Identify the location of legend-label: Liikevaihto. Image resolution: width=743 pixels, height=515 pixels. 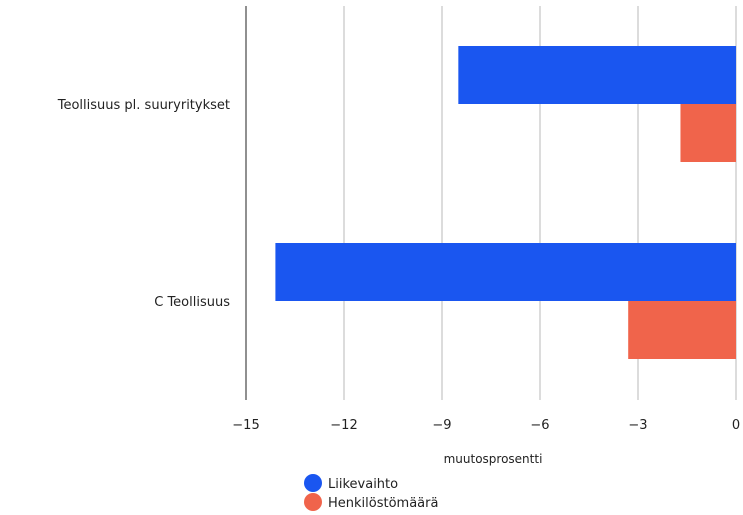
(363, 484).